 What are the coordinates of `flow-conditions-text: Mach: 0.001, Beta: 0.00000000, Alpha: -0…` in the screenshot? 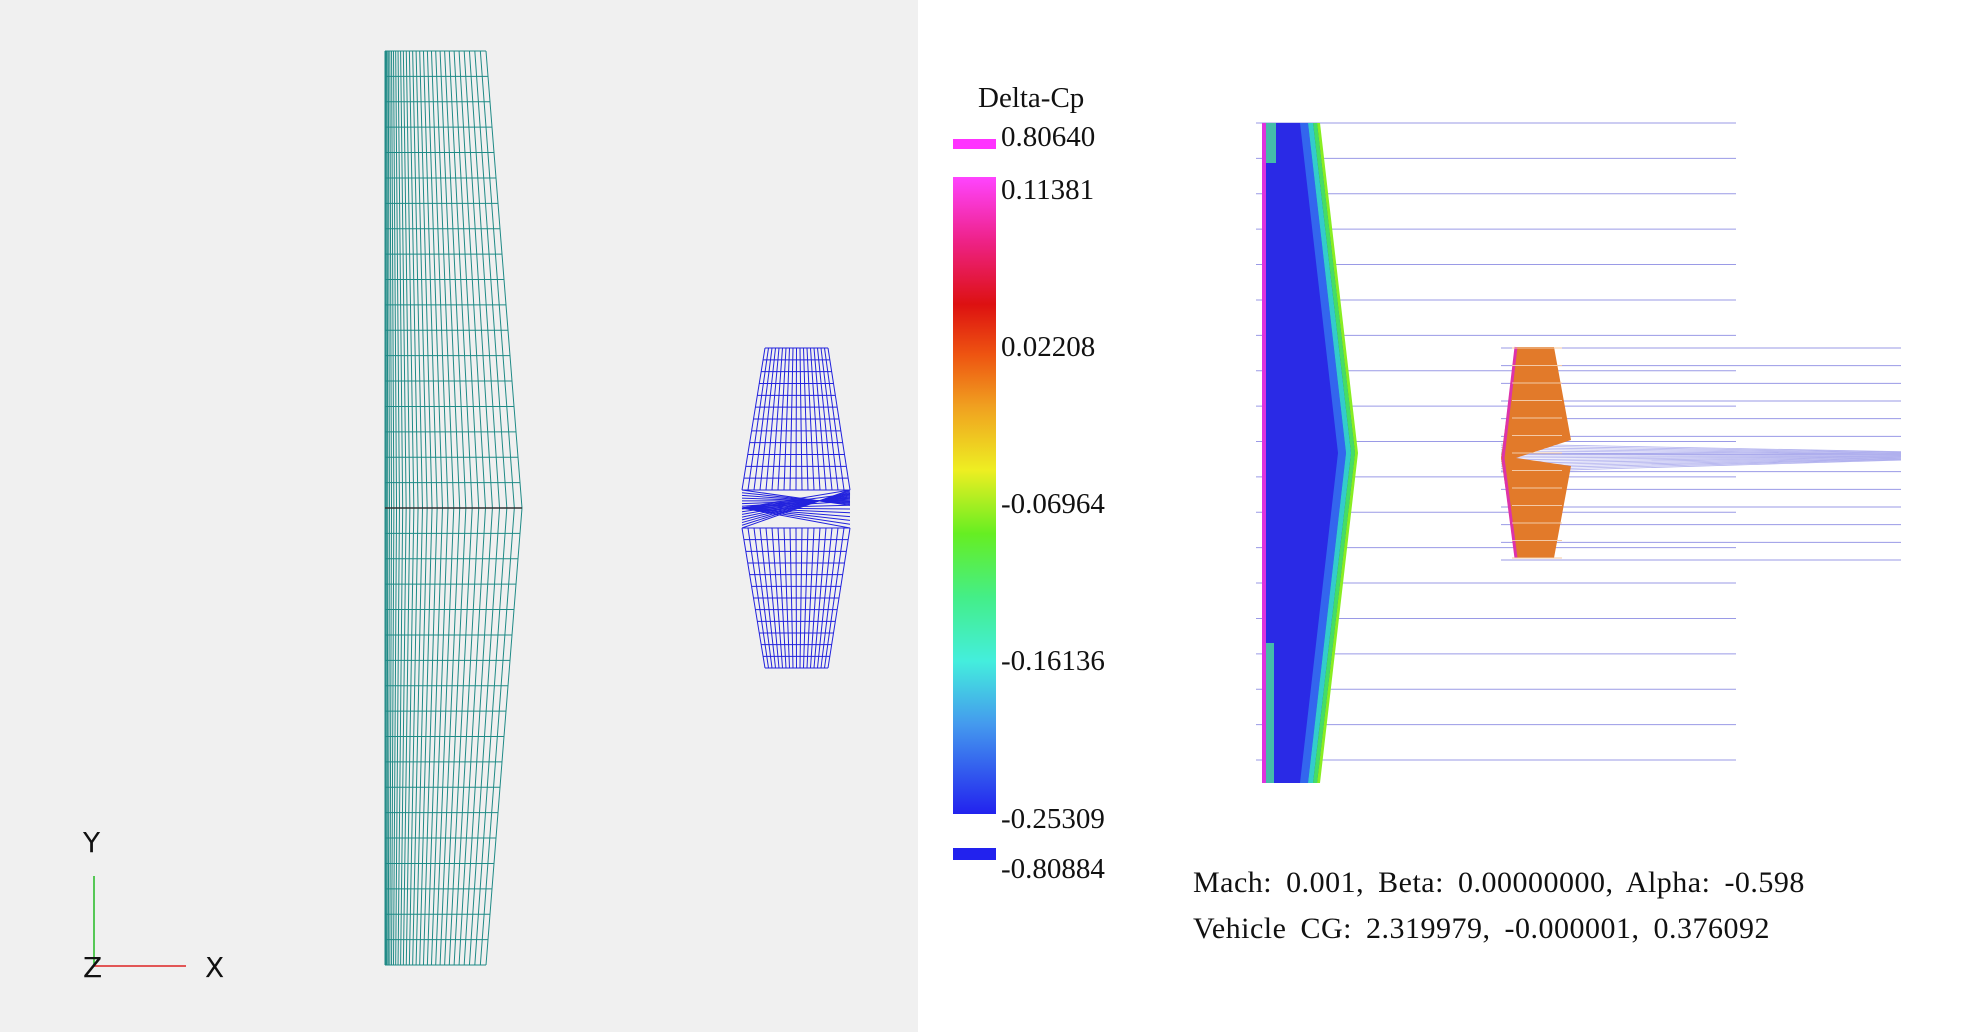 It's located at (1499, 882).